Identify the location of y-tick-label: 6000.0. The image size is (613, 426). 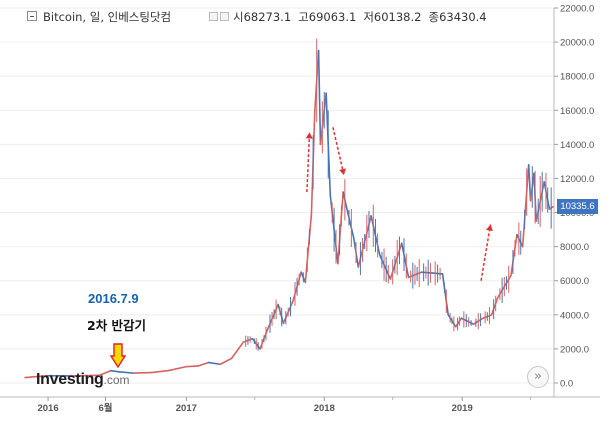
(574, 281).